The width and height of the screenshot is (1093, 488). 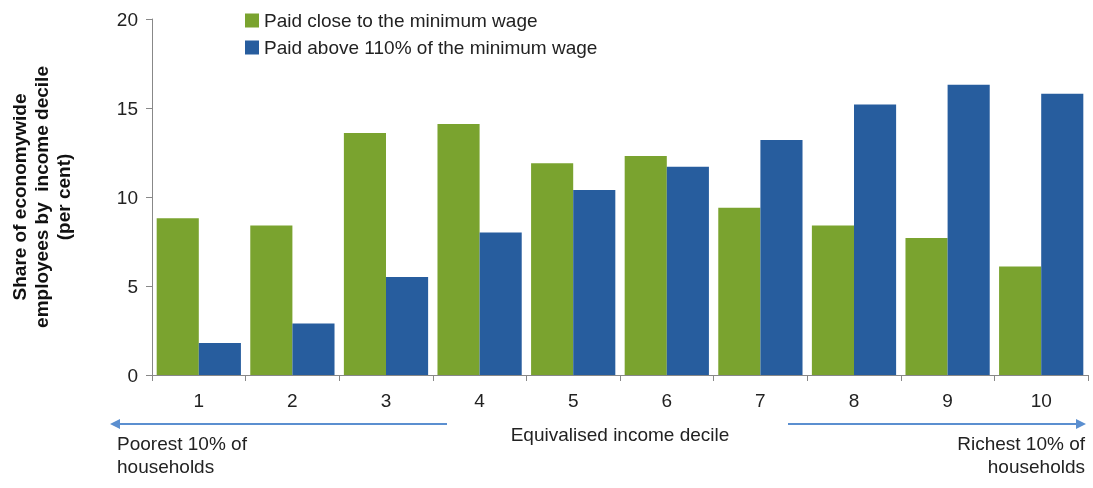 I want to click on x-tick-label: 9, so click(x=947, y=400).